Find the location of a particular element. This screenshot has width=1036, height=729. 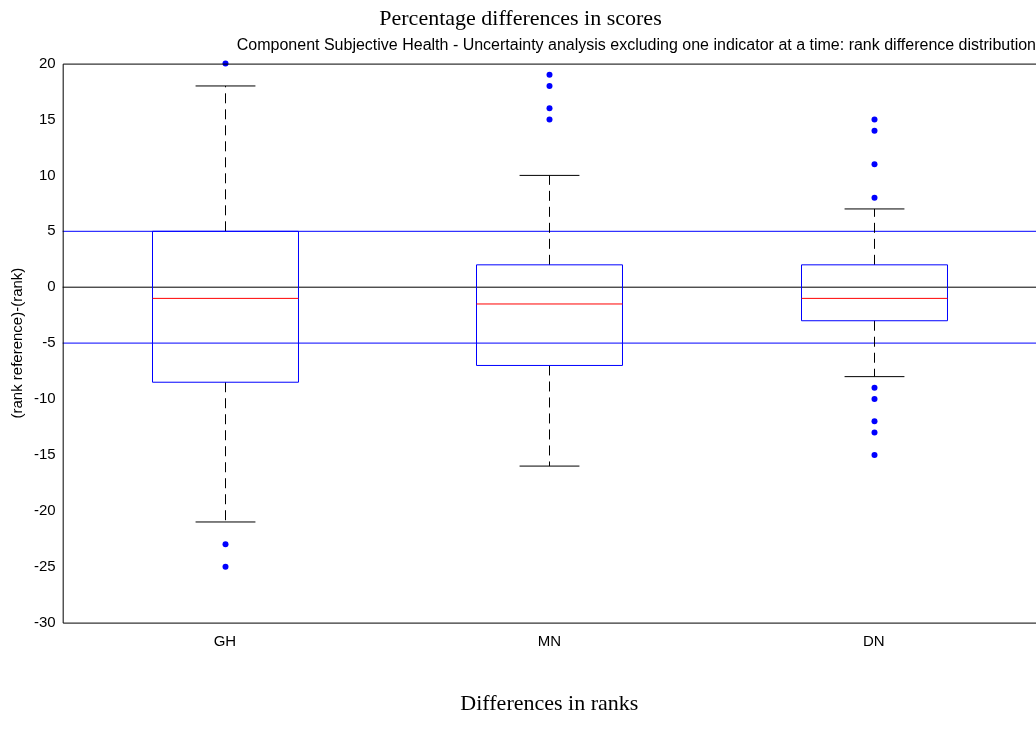

y-axis-title: (rank reference)-(rank) is located at coordinates (17, 343).